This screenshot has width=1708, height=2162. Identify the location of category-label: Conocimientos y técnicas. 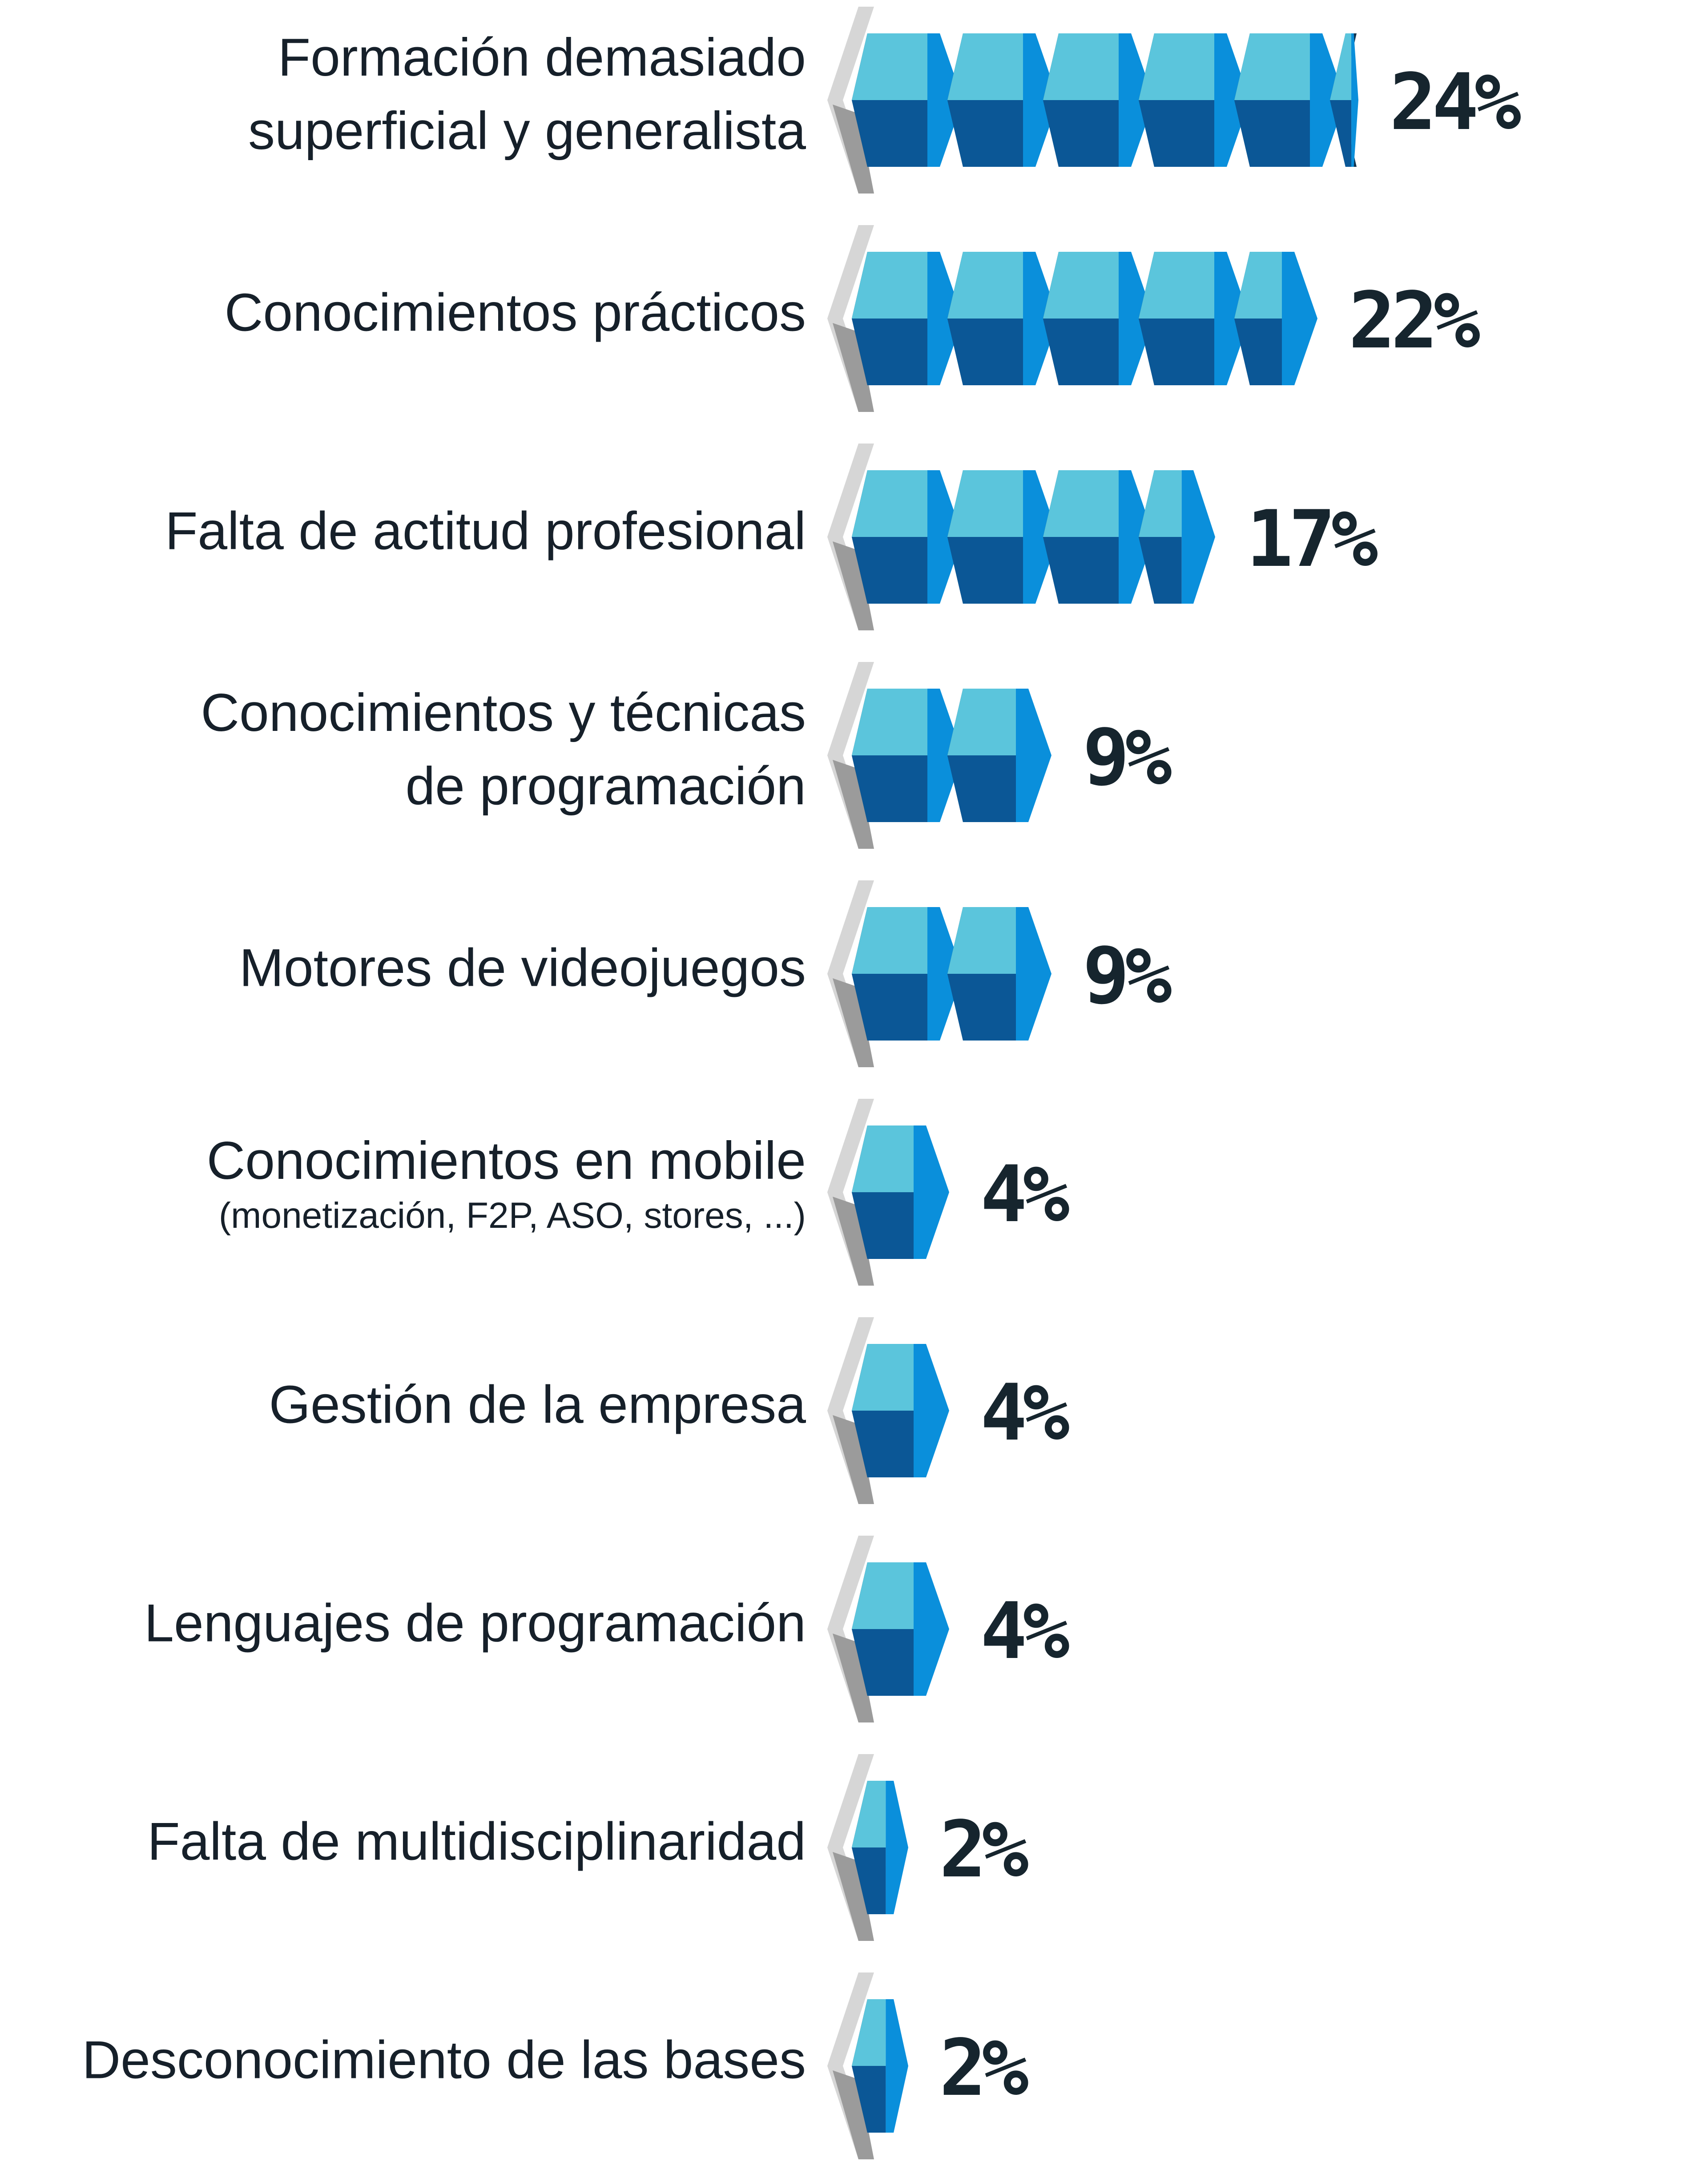
(503, 713).